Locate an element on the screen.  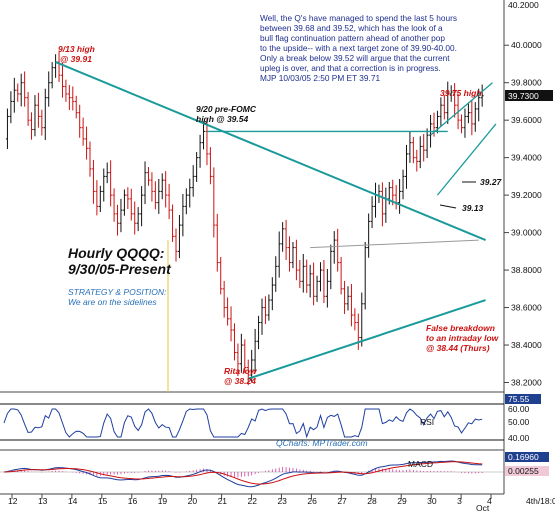
macd-signal-line is located at coordinates (243, 473).